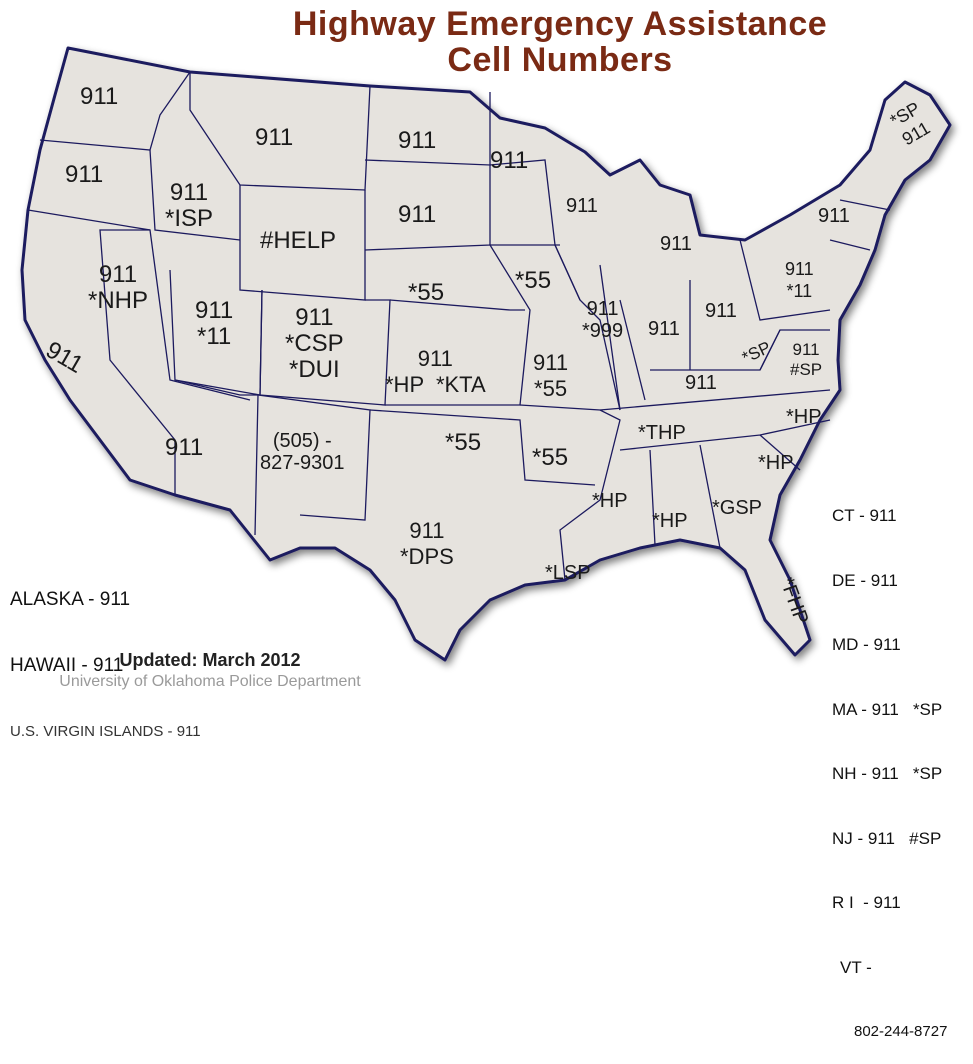 The image size is (973, 1064). What do you see at coordinates (866, 902) in the screenshot?
I see `legend-ri: R I - 911` at bounding box center [866, 902].